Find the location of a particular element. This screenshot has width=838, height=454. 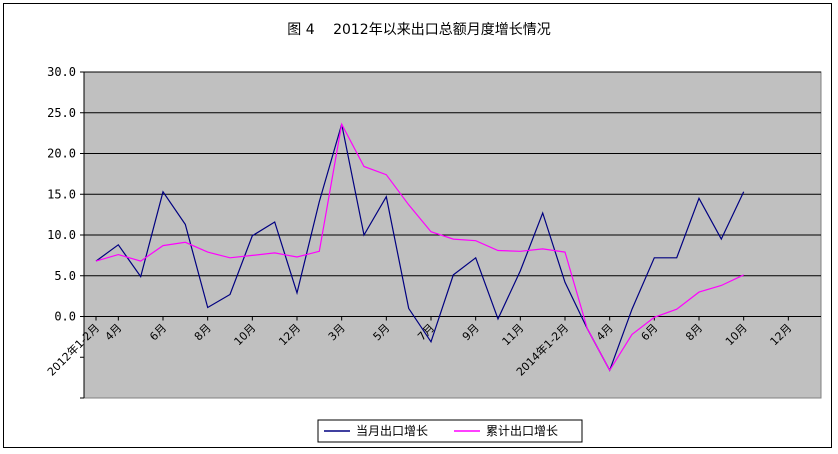

legend: 当月出口增长 累计出口增长 is located at coordinates (450, 431).